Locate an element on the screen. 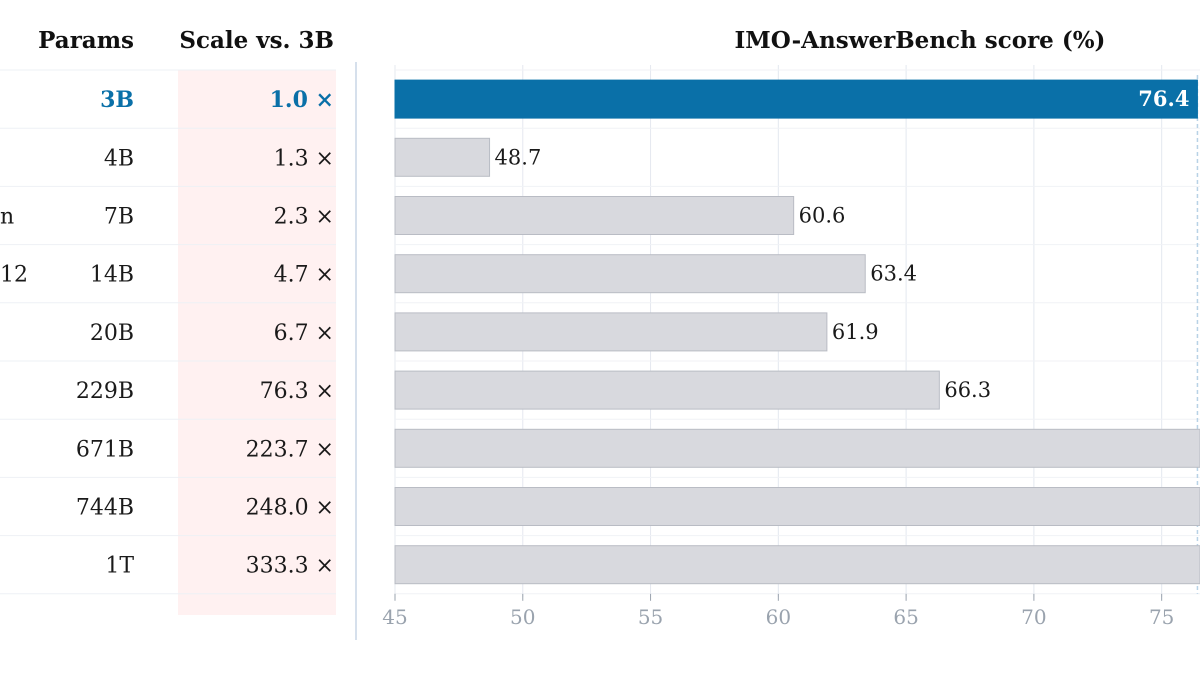 The height and width of the screenshot is (675, 1200). scale-header: Scale vs. 3B is located at coordinates (256, 40).